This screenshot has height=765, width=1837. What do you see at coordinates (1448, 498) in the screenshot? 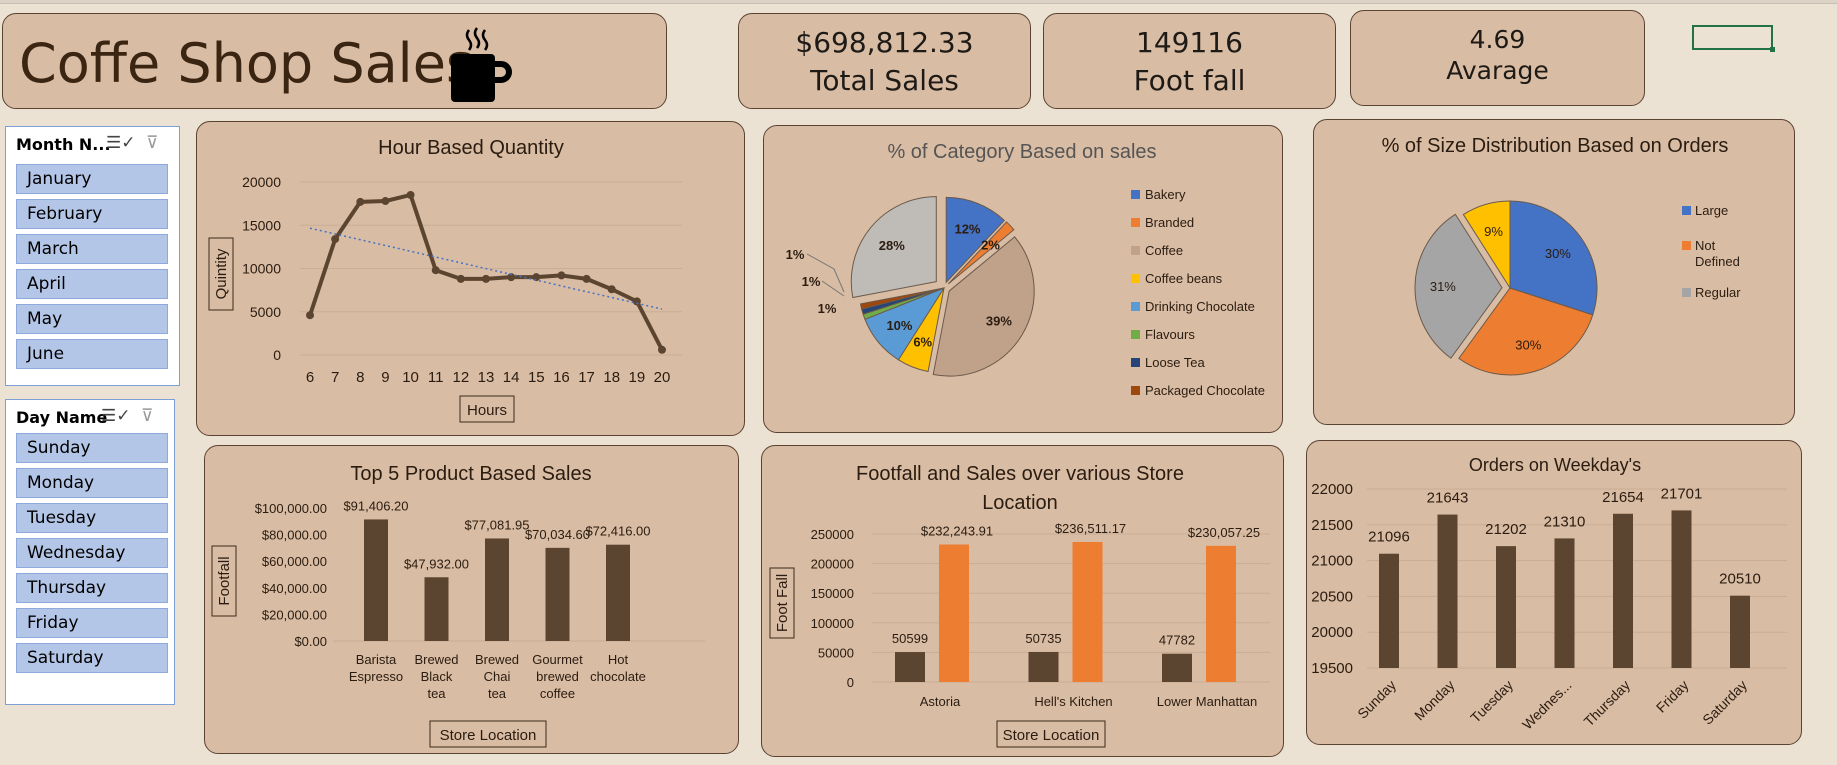
I see `data-label: 21643` at bounding box center [1448, 498].